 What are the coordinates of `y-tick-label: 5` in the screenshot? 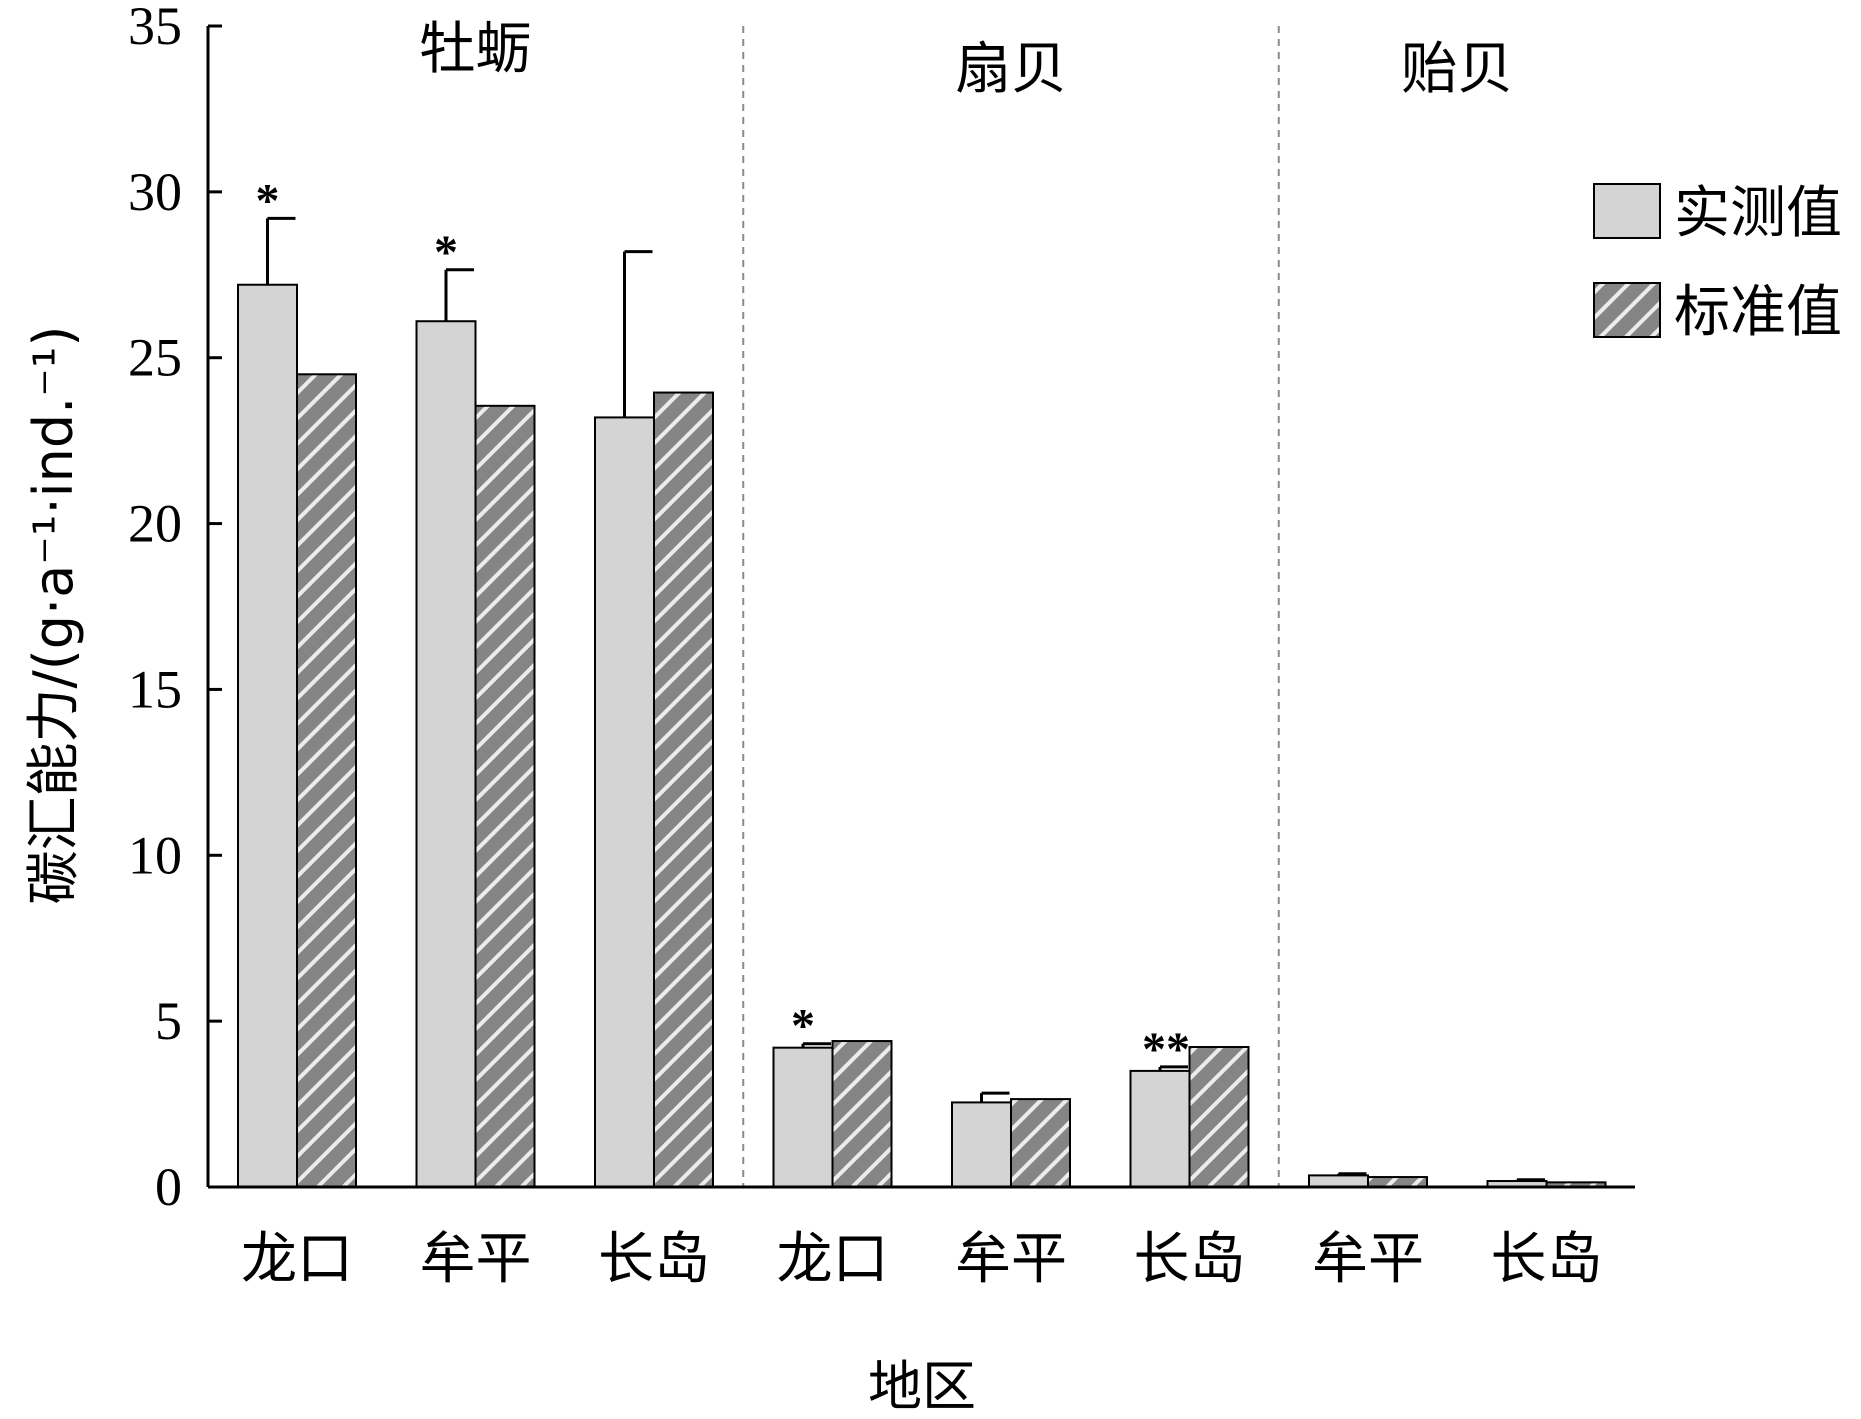 It's located at (168, 1021).